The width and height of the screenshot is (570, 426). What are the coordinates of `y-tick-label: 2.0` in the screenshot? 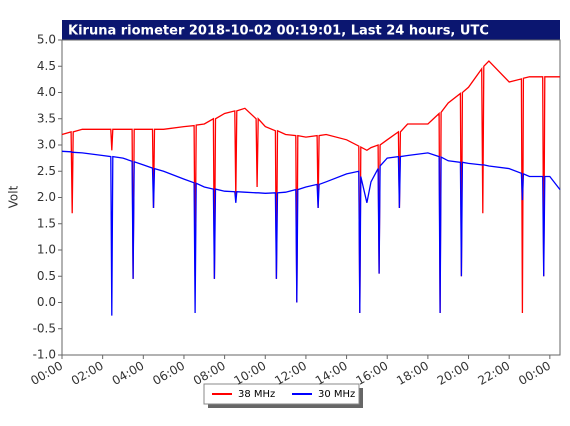 It's located at (46, 197).